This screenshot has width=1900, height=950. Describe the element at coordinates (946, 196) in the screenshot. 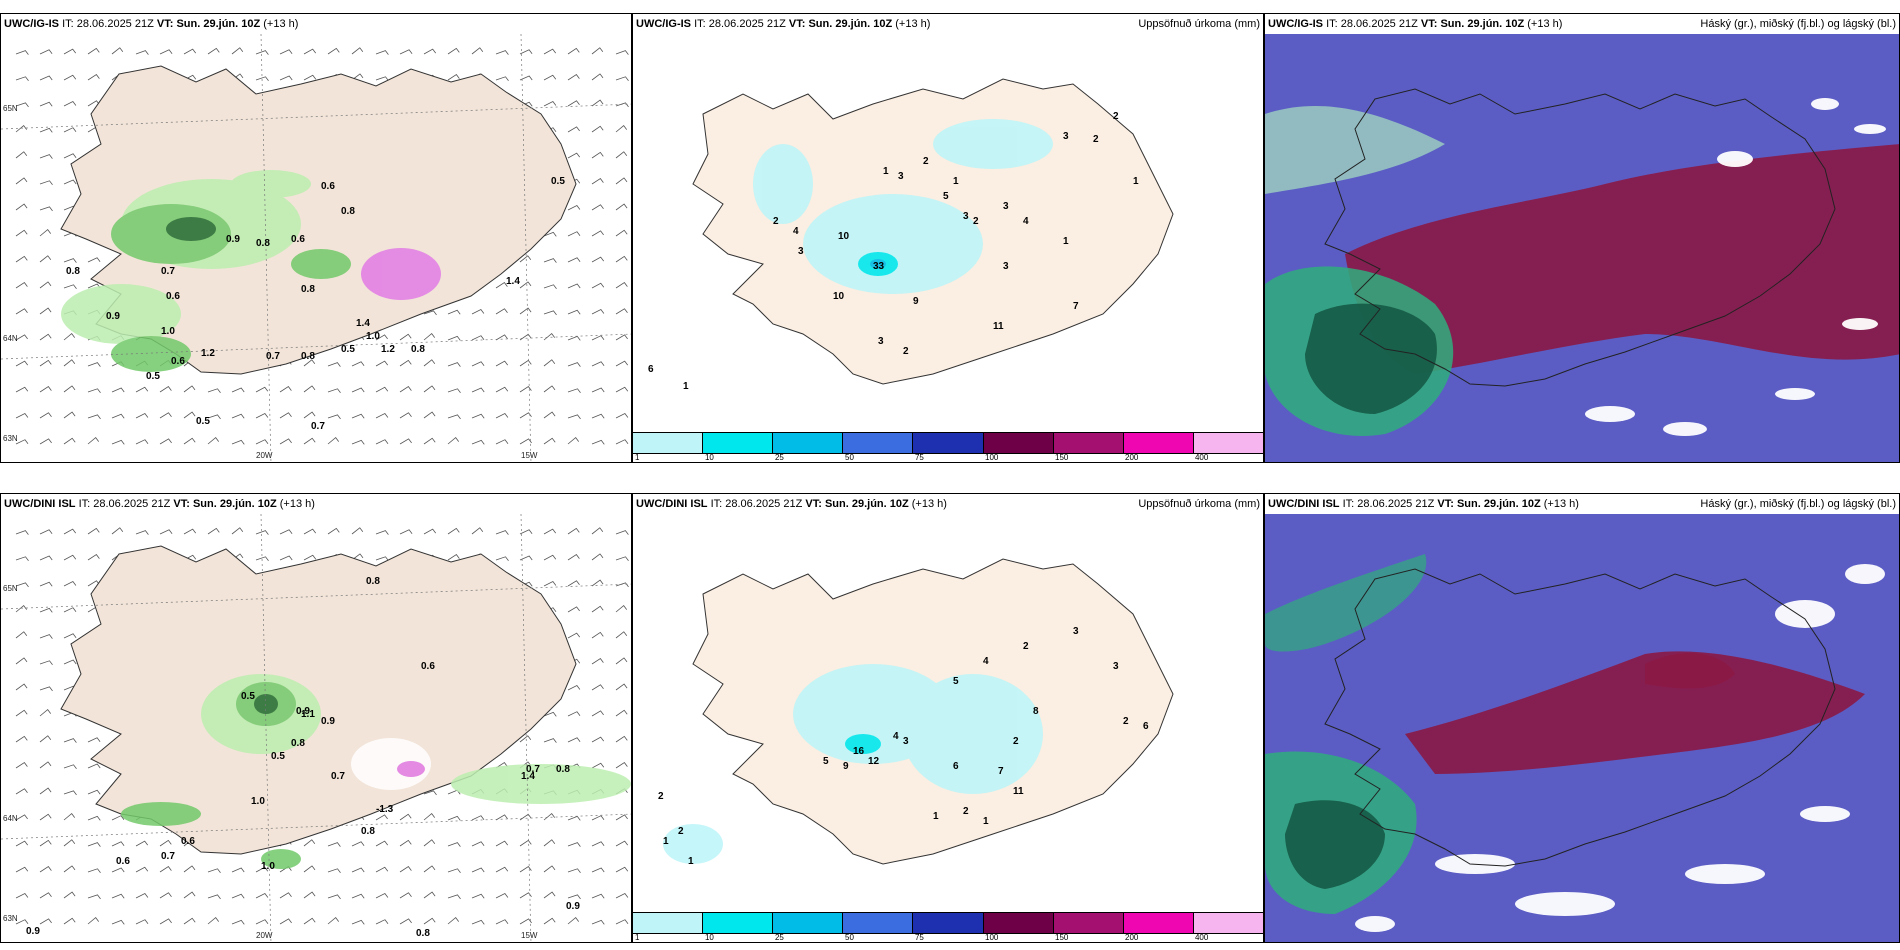

I see `map-value-label: 5` at that location.